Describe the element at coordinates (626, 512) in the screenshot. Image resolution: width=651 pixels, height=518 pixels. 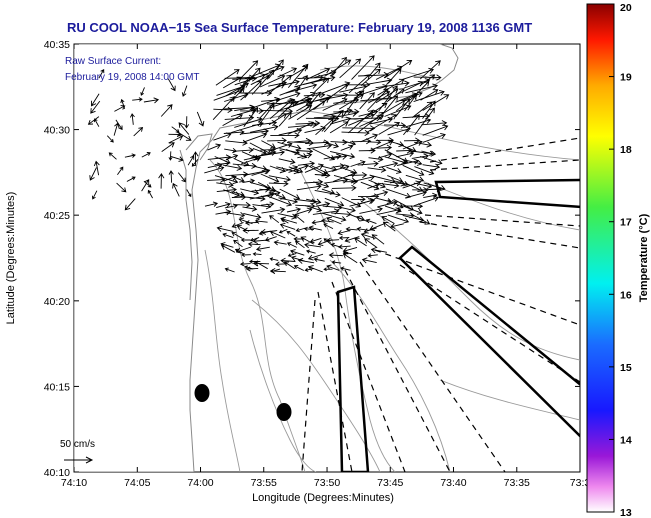
I see `colorbar-tick-label: 13` at that location.